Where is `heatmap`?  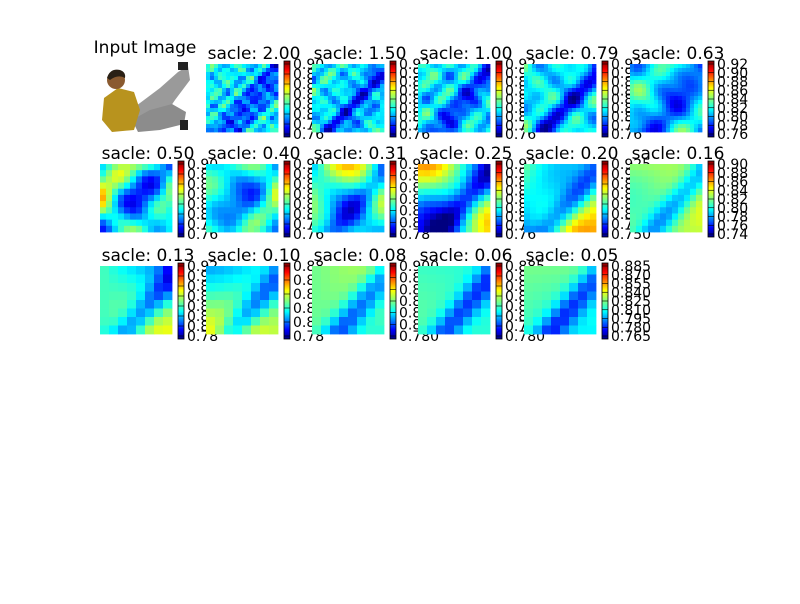 heatmap is located at coordinates (136, 198).